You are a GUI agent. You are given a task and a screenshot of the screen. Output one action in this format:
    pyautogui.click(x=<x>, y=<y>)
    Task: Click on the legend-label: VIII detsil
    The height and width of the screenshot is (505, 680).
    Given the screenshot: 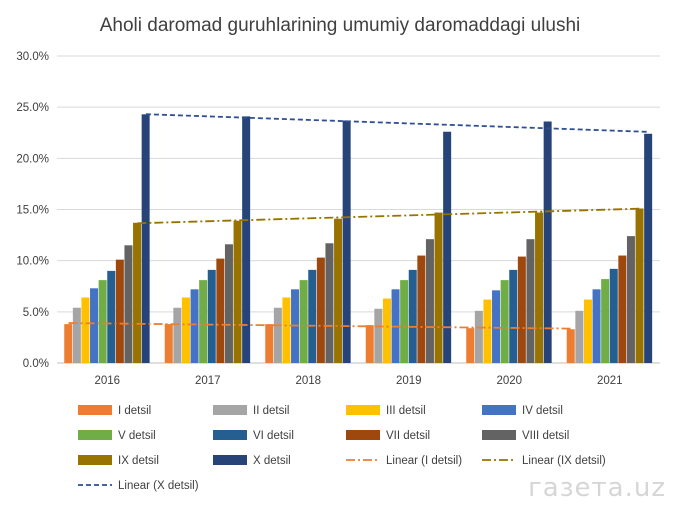 What is the action you would take?
    pyautogui.click(x=545, y=436)
    